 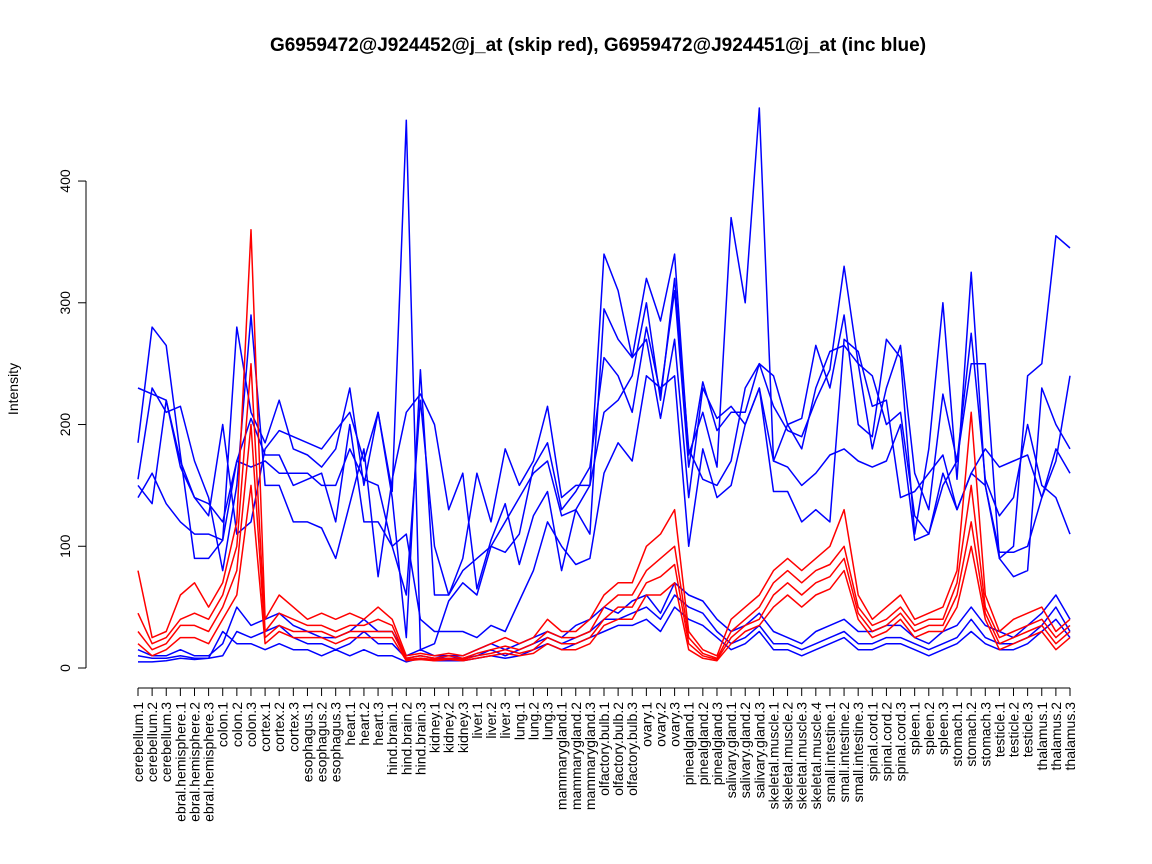 I want to click on x-tick-label: mammarygland.1, so click(x=562, y=756).